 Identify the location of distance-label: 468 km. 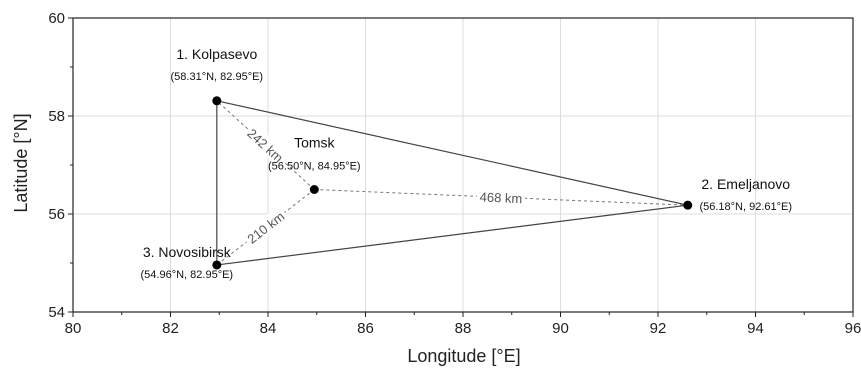
(500, 197).